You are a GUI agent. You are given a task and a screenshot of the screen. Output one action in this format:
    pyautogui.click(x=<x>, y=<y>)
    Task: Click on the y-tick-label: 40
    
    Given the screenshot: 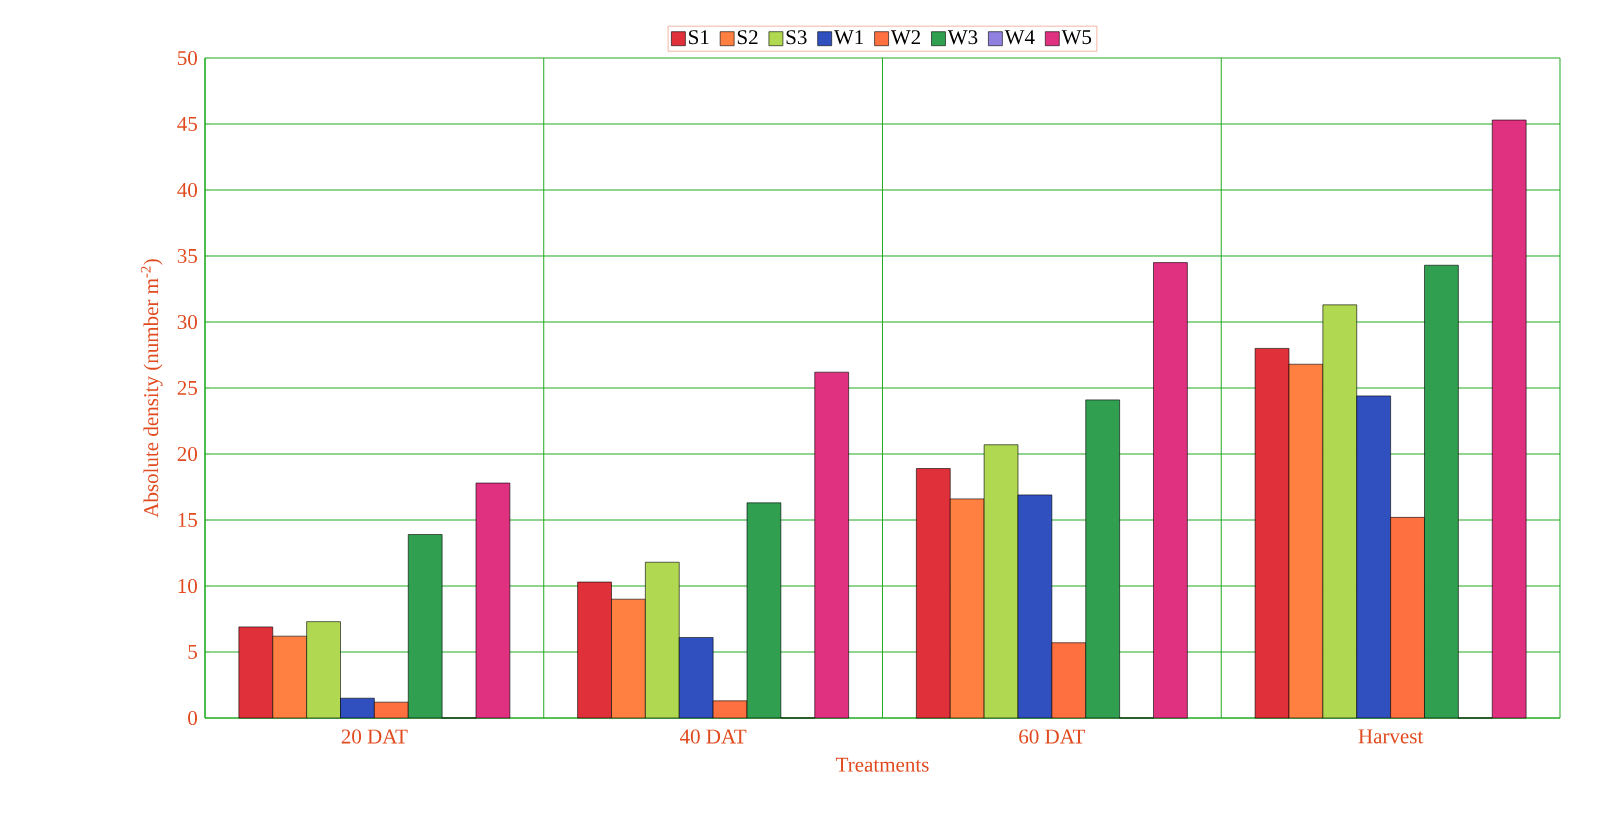 What is the action you would take?
    pyautogui.click(x=187, y=190)
    